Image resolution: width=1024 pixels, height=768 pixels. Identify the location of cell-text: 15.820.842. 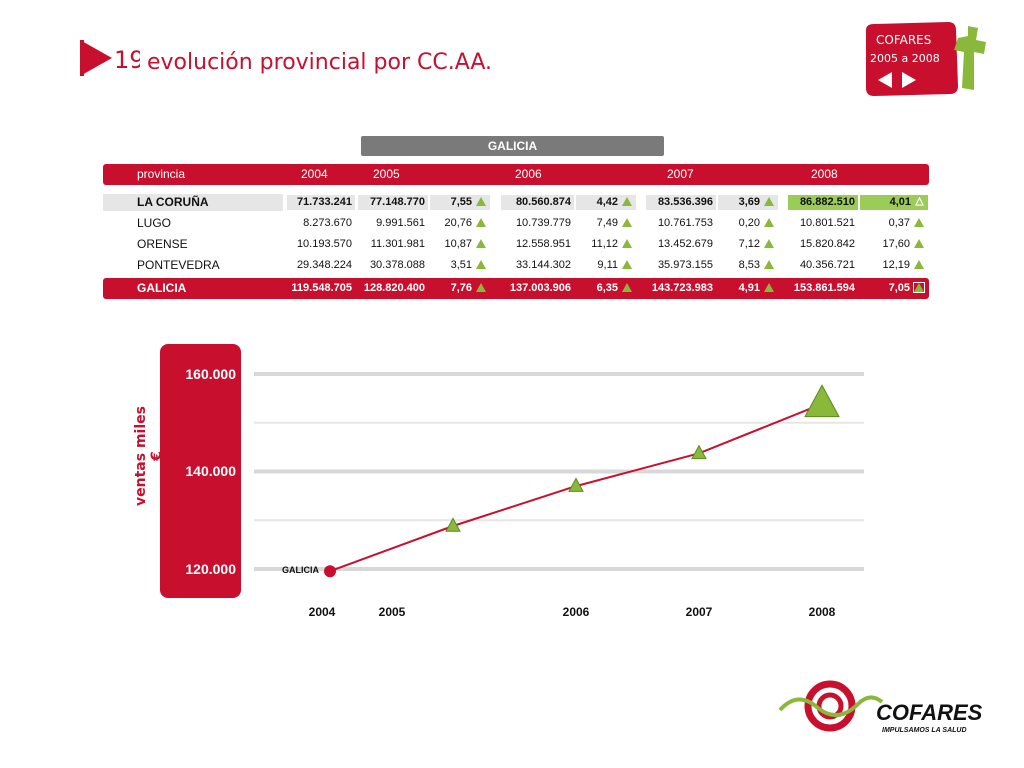
(827, 244).